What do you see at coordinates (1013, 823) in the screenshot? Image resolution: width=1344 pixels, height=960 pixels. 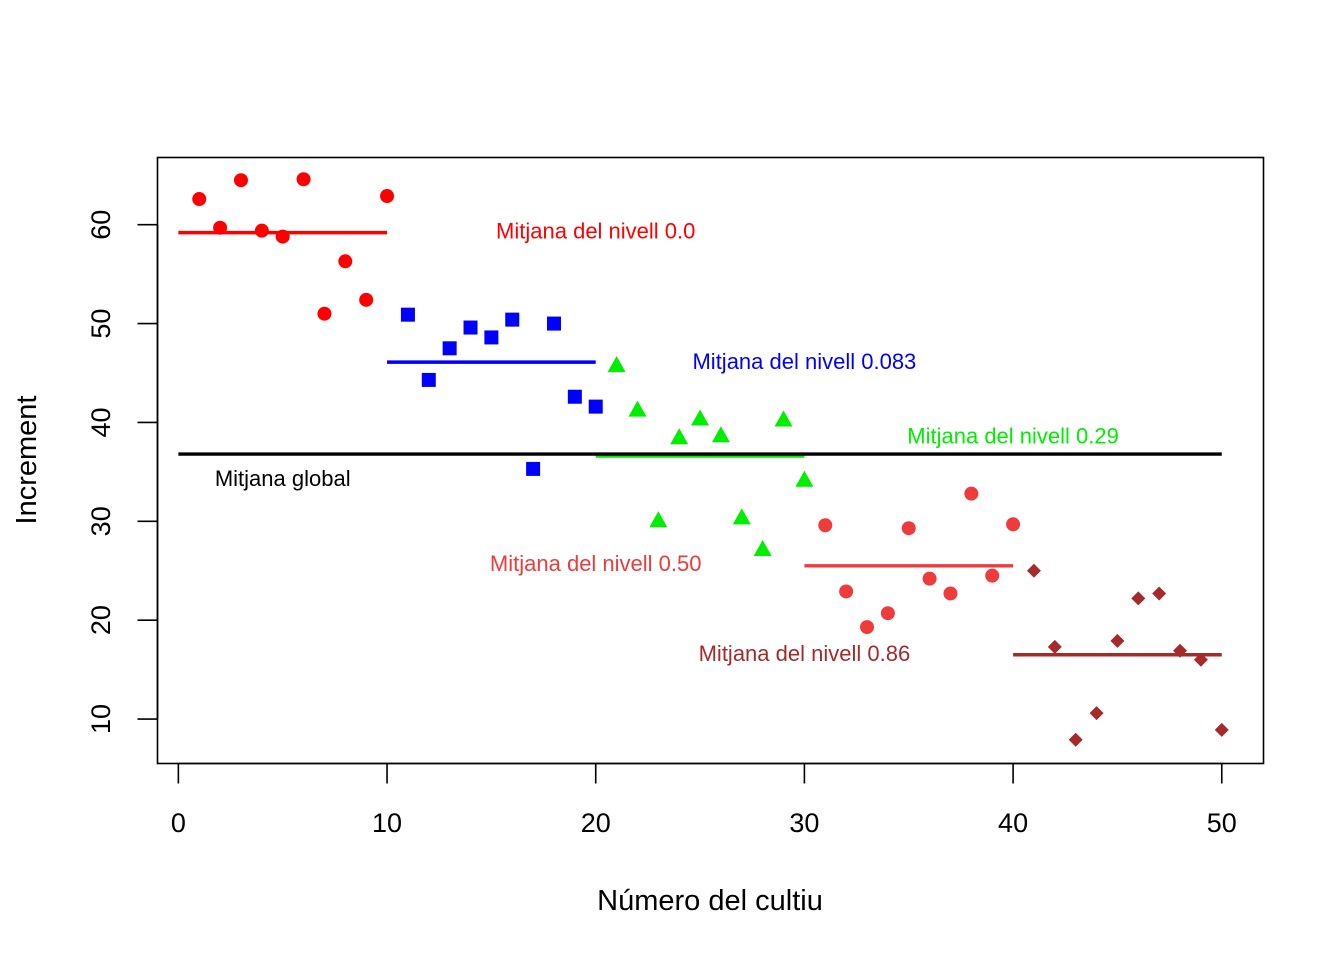 I see `x-tick-label: 40` at bounding box center [1013, 823].